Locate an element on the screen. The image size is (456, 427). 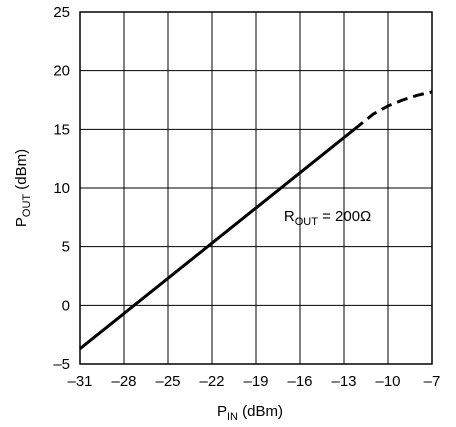
series-line-dashed is located at coordinates (393, 110).